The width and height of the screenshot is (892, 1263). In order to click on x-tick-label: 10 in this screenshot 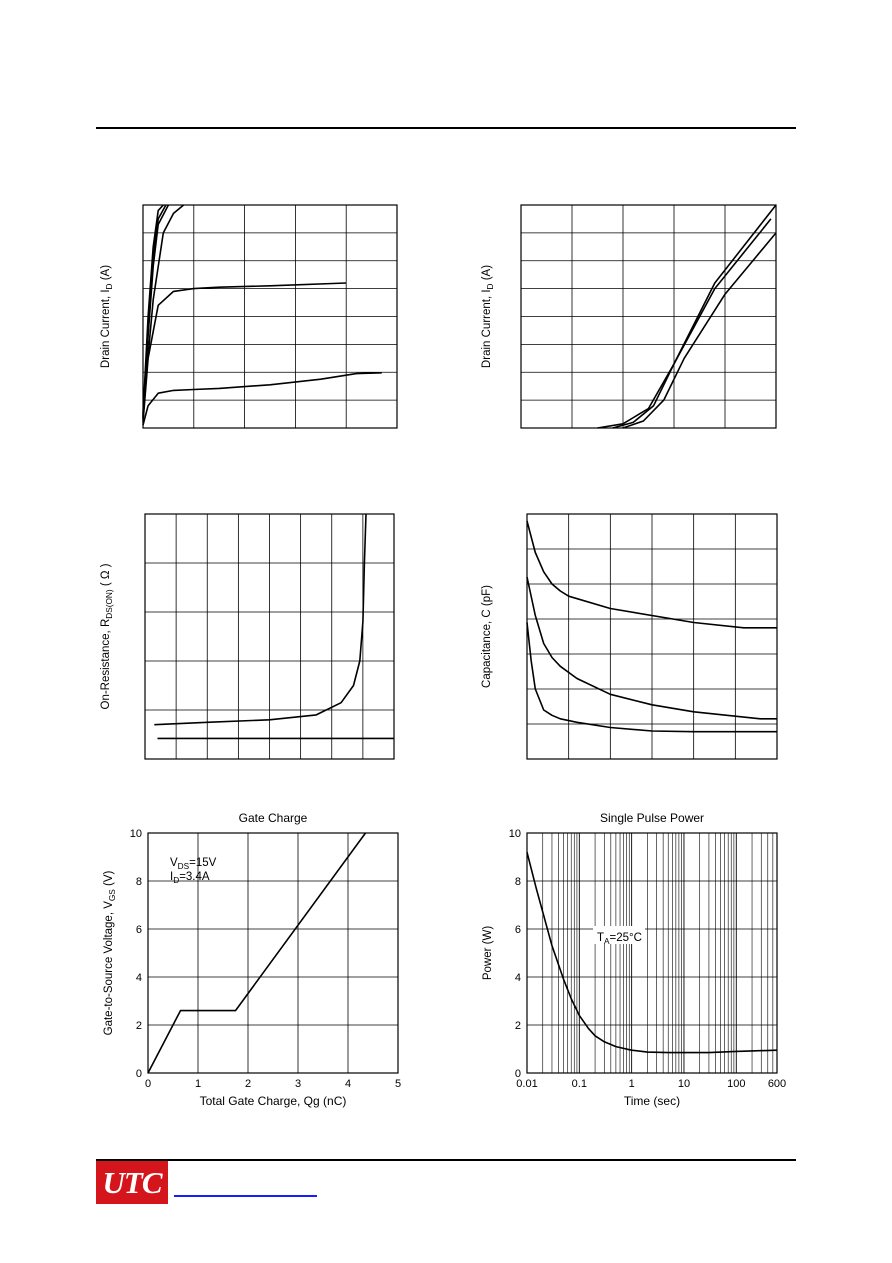, I will do `click(684, 1084)`.